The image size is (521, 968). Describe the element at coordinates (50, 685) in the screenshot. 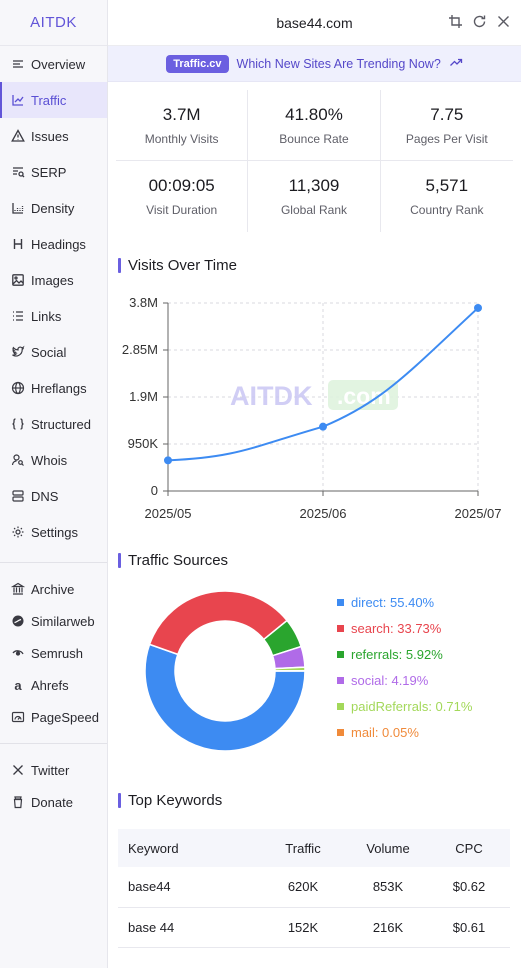

I see `sidebar-item-label: Ahrefs` at that location.